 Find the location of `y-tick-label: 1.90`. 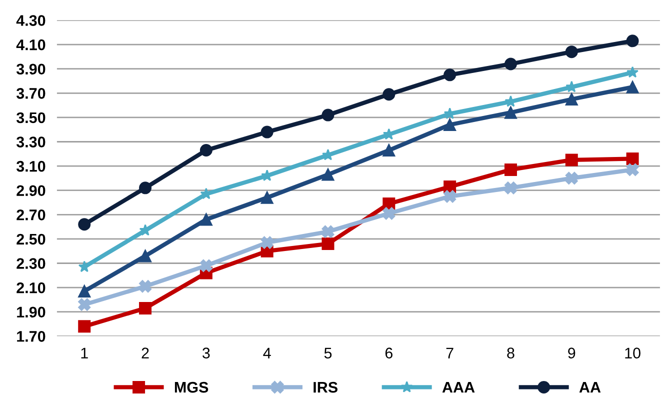

y-tick-label: 1.90 is located at coordinates (31, 312).